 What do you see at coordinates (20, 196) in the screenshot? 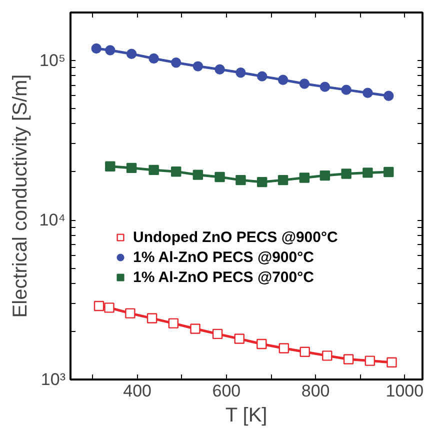
I see `y-axis-title: Electrical conductivity [S/m]` at bounding box center [20, 196].